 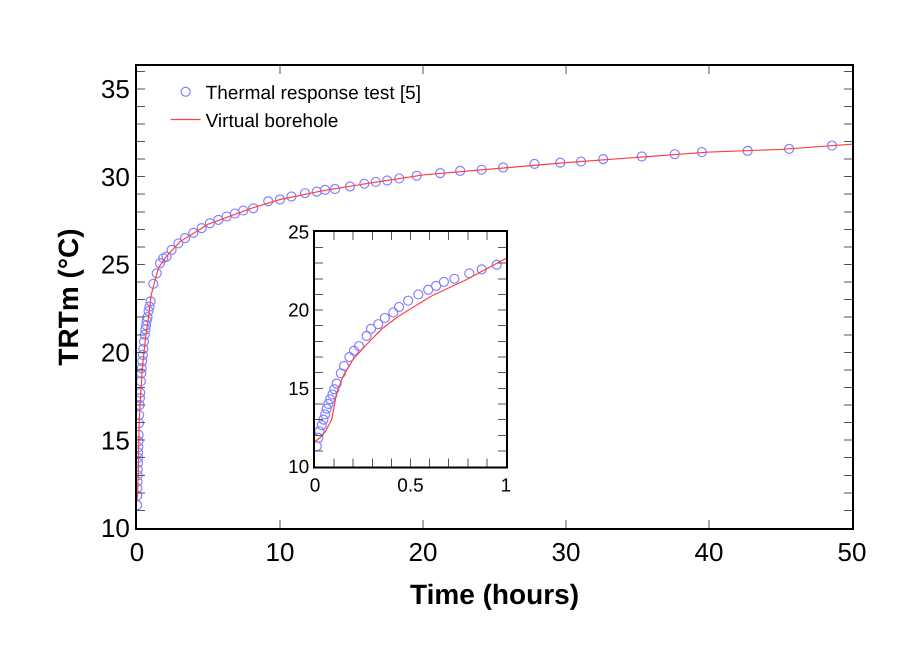 I want to click on x-tick-label: 40, so click(x=709, y=552).